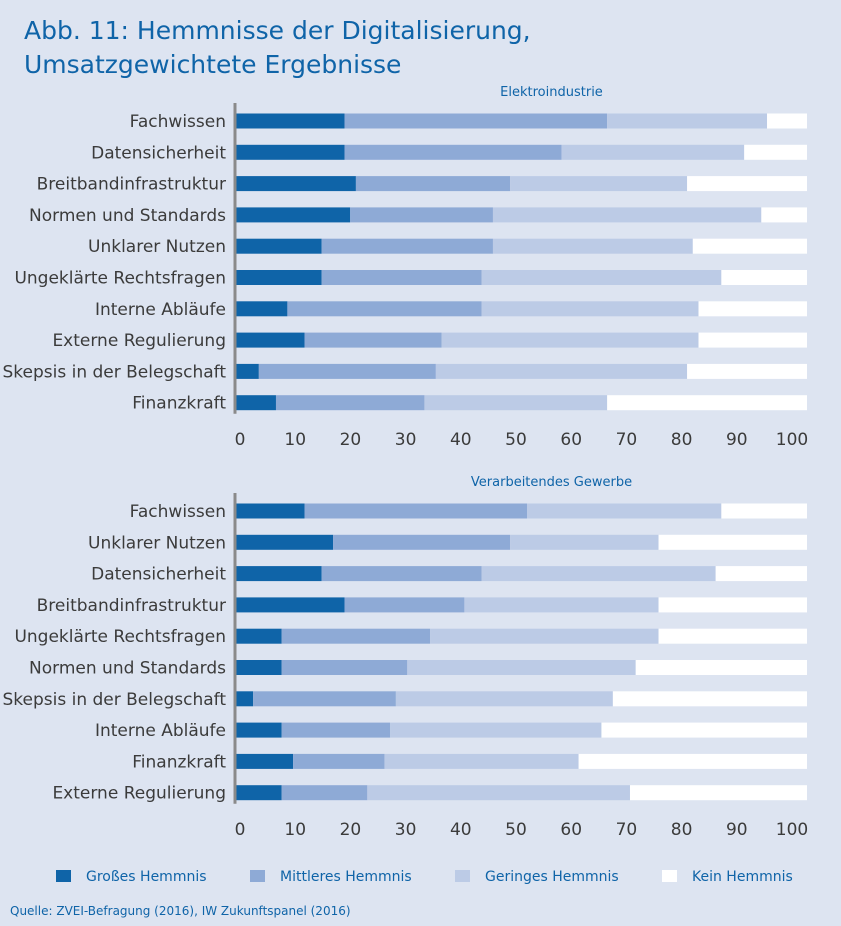 The width and height of the screenshot is (841, 926). Describe the element at coordinates (346, 877) in the screenshot. I see `legend-label-mittel: Mittleres Hemmnis` at that location.